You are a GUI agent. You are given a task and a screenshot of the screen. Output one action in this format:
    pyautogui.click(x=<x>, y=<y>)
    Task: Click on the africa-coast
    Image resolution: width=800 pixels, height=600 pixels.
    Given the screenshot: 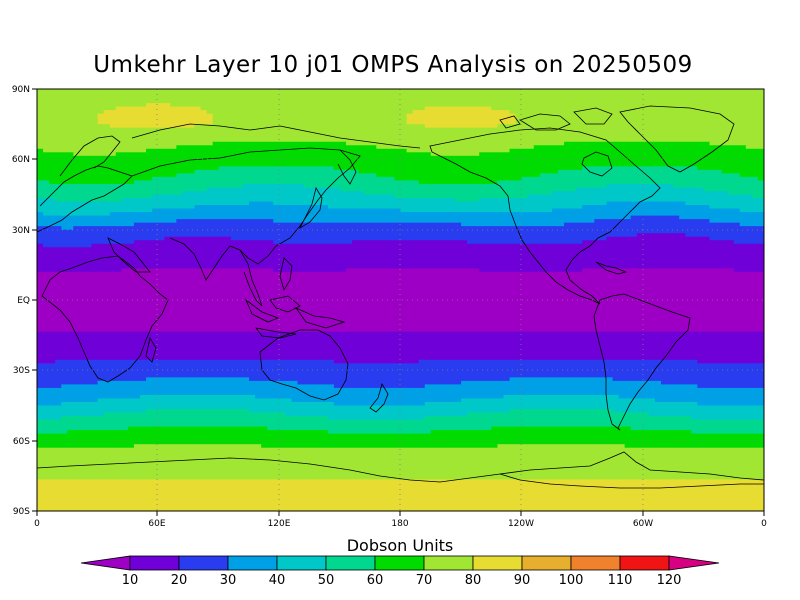 What is the action you would take?
    pyautogui.click(x=105, y=319)
    